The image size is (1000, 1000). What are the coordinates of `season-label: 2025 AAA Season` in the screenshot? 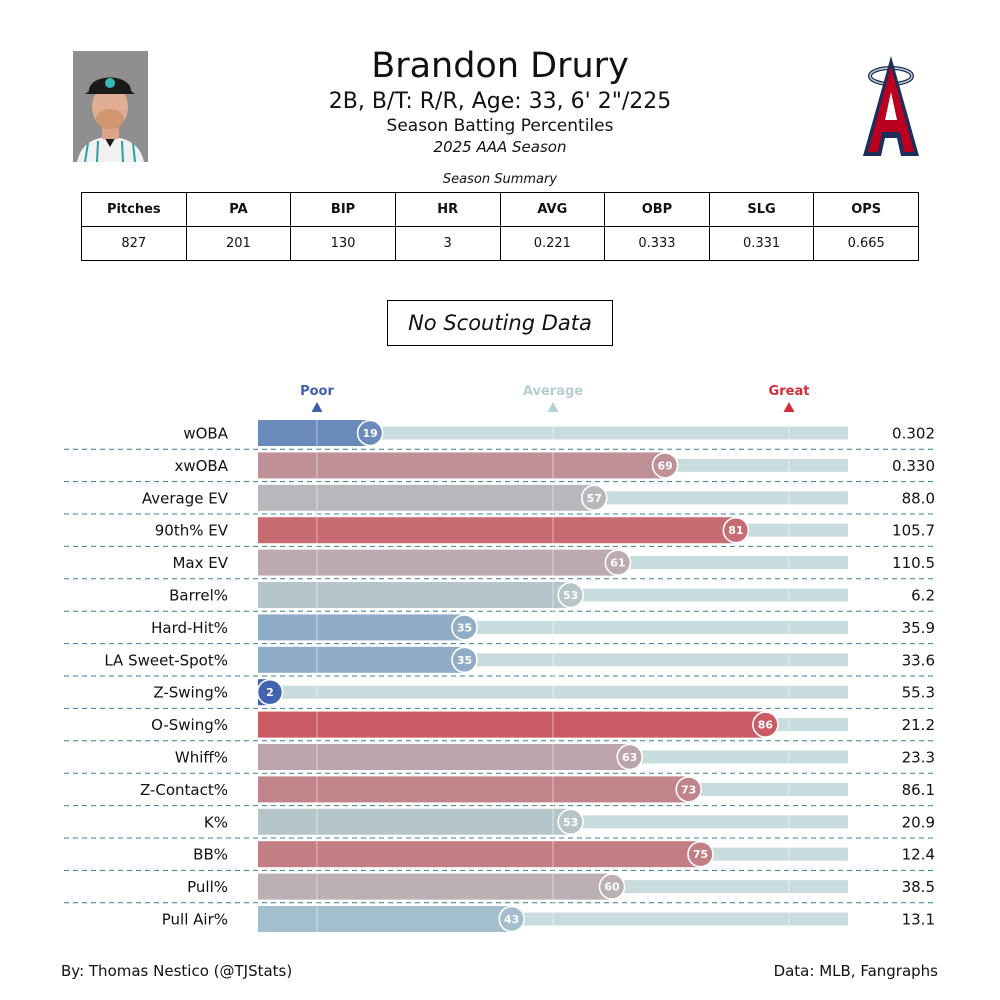 It's located at (500, 147).